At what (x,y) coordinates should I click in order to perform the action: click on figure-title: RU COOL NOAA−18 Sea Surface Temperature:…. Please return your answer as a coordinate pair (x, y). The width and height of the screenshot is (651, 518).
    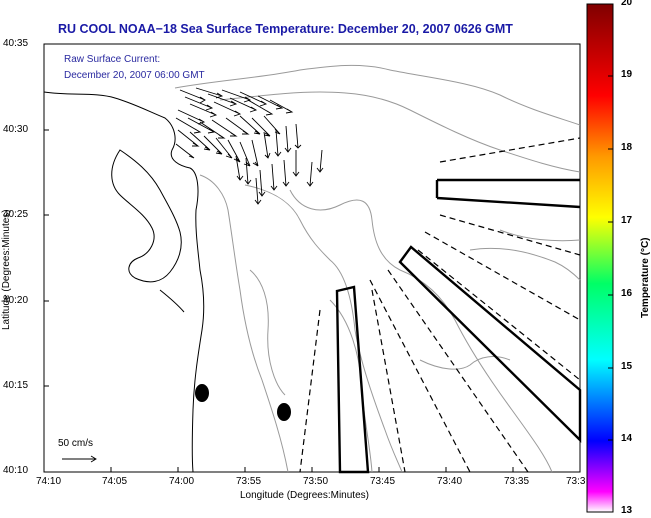
    Looking at the image, I should click on (285, 29).